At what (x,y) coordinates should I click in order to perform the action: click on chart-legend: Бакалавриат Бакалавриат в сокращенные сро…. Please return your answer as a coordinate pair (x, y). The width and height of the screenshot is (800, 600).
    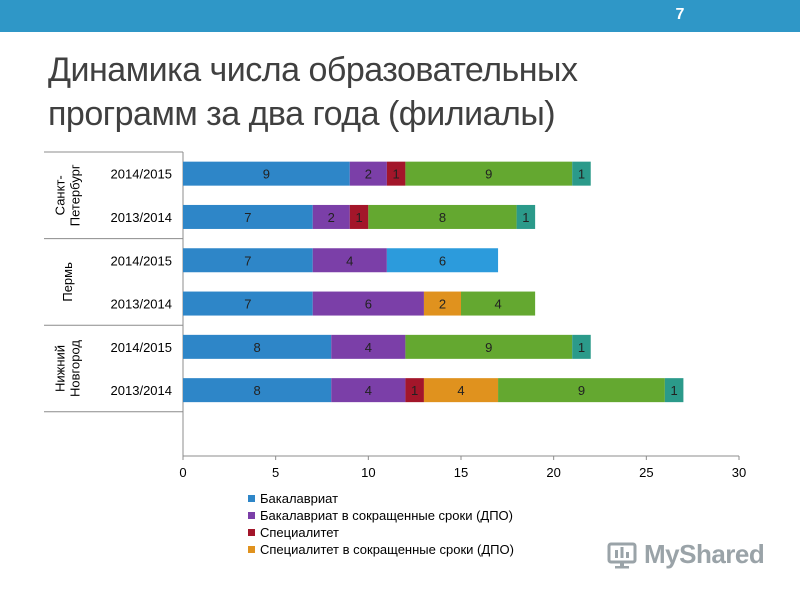
    Looking at the image, I should click on (381, 524).